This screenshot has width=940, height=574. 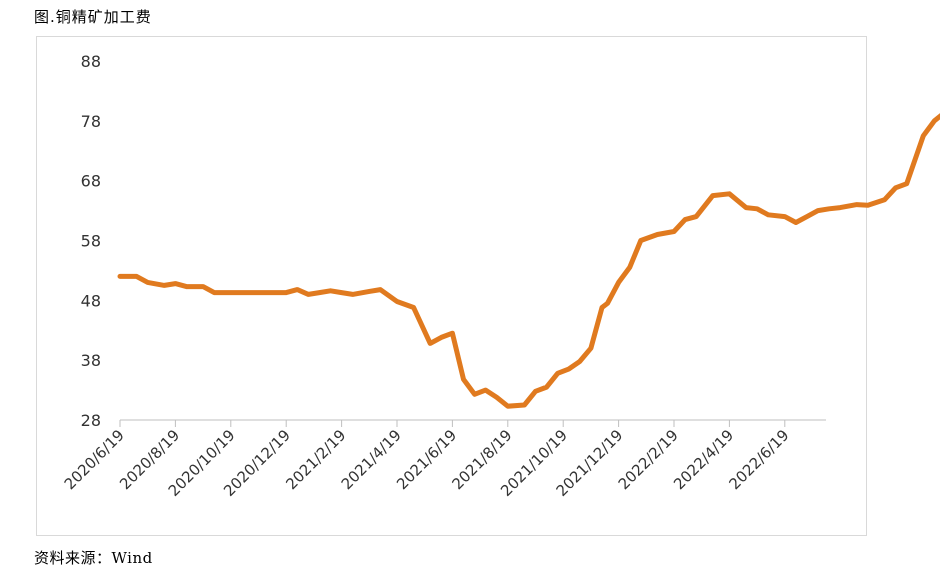 I want to click on y-tick-label: 78, so click(x=91, y=121).